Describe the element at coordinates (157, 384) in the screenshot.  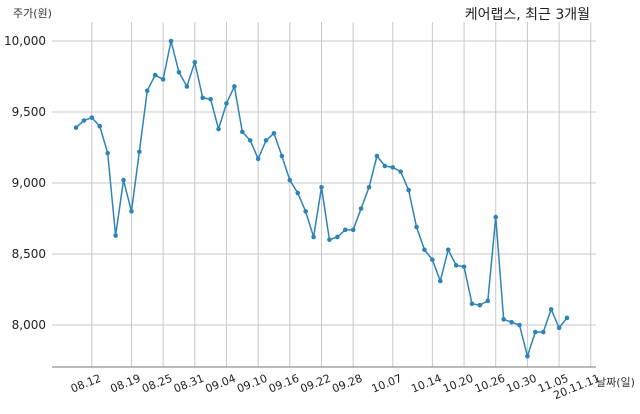
I see `x-tick-label: 08.25` at that location.